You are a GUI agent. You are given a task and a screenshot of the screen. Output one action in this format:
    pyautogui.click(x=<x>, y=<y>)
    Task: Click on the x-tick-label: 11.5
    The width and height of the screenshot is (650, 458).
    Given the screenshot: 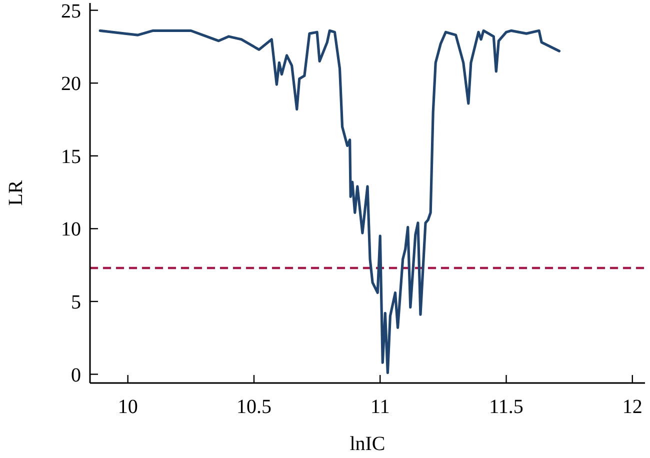 What is the action you would take?
    pyautogui.click(x=506, y=407)
    